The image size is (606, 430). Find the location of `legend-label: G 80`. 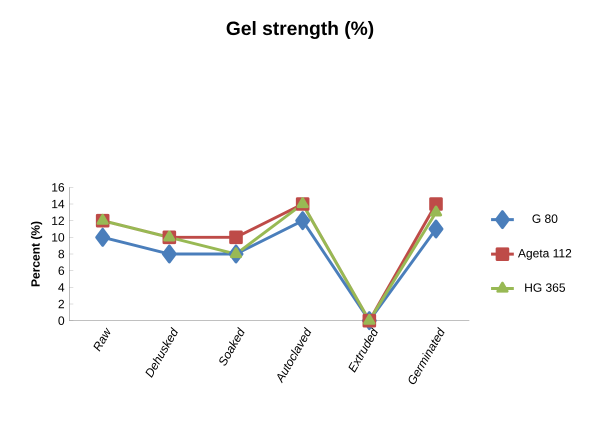

legend-label: G 80 is located at coordinates (545, 218).